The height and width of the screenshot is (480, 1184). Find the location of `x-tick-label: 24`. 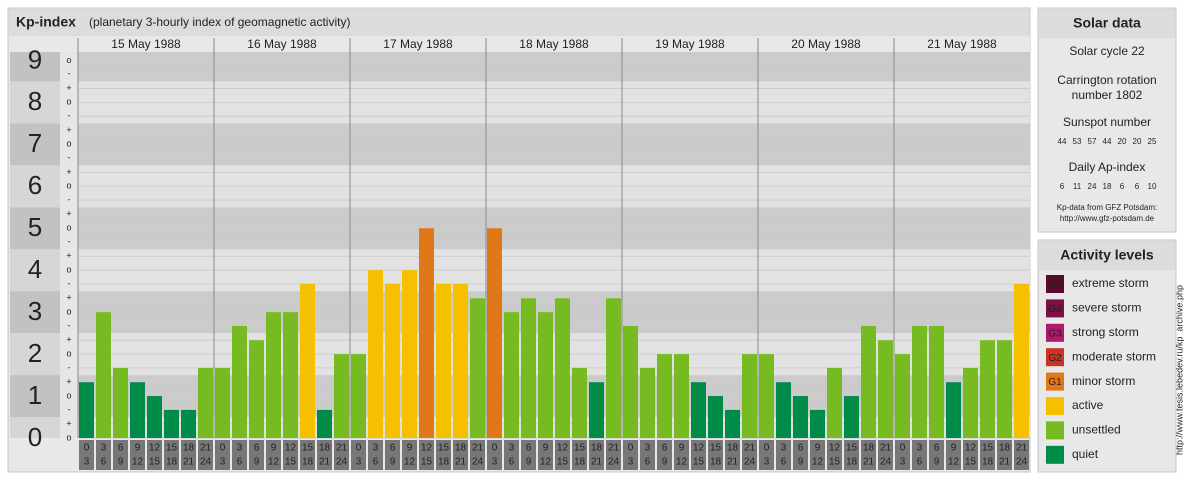

x-tick-label: 24 is located at coordinates (1022, 462).